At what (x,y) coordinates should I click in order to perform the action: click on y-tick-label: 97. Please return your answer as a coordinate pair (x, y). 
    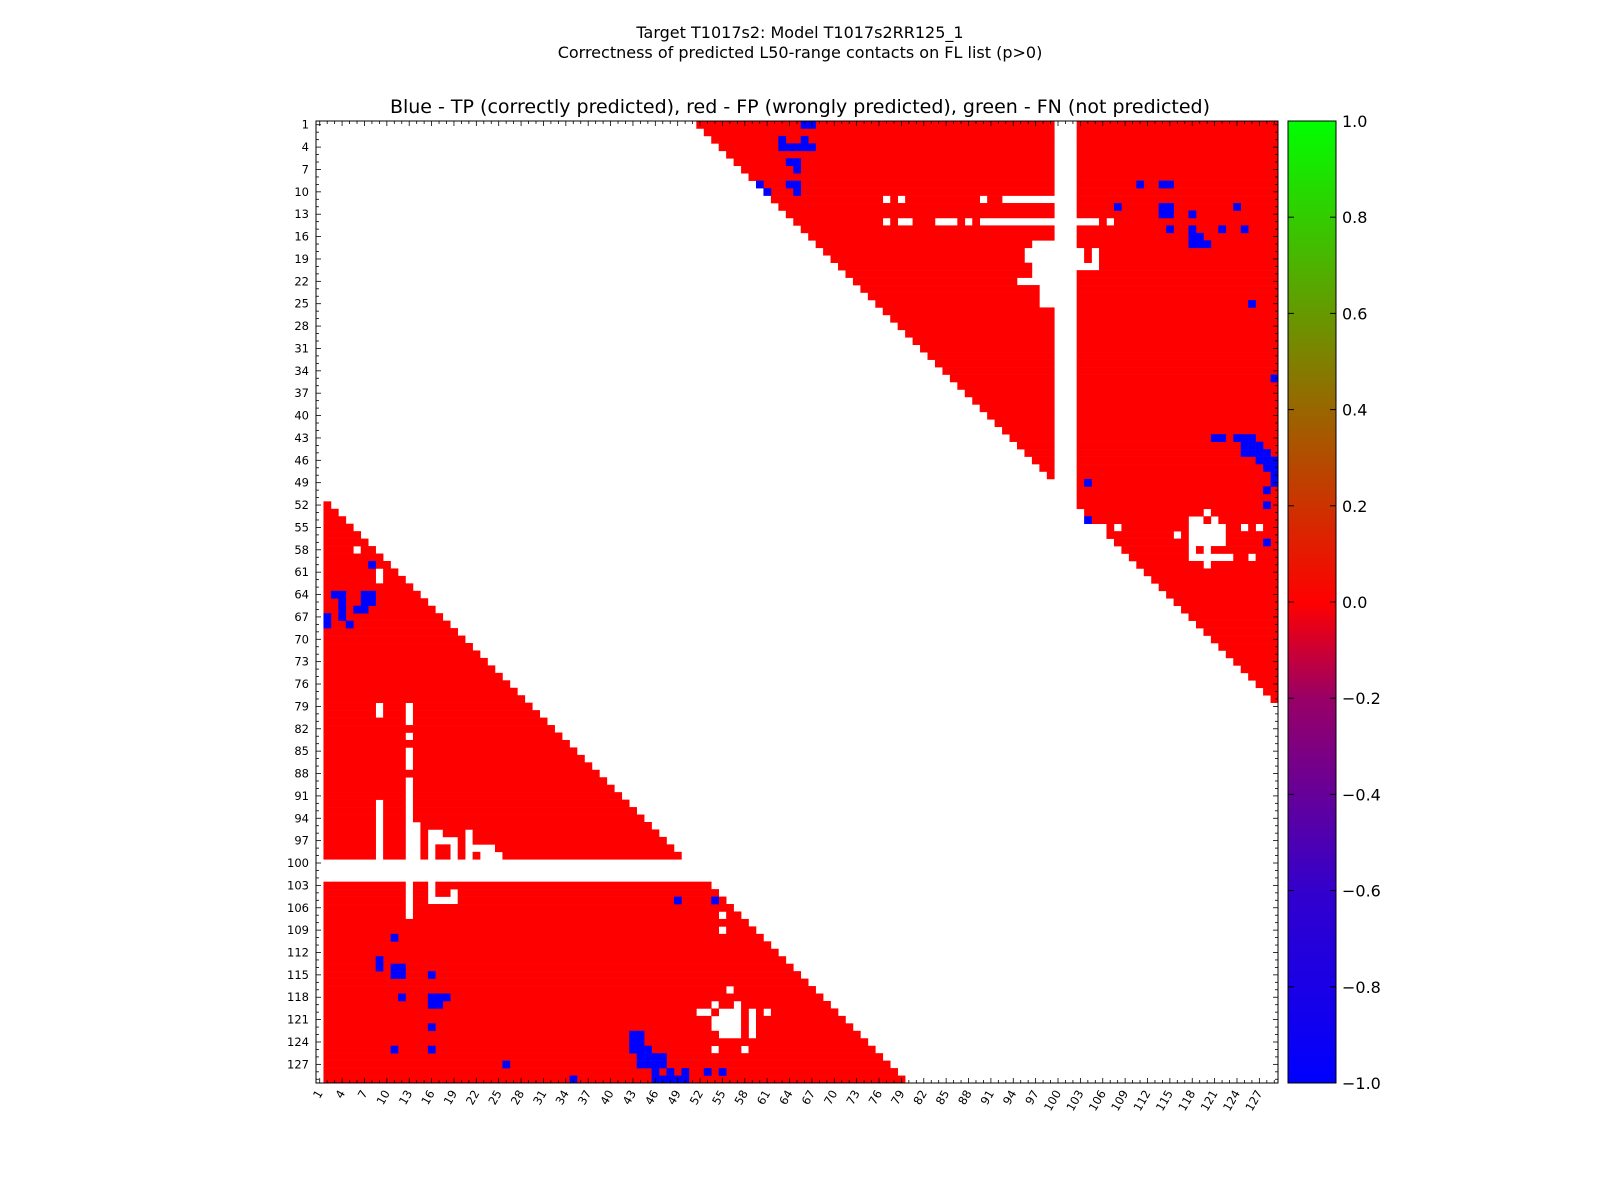
    Looking at the image, I should click on (301, 841).